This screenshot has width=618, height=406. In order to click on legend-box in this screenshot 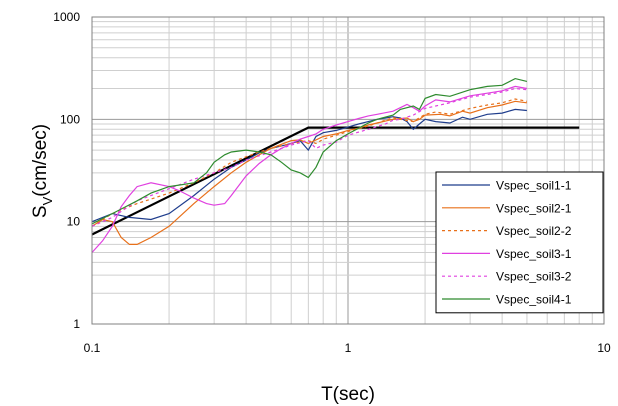, I will do `click(519, 242)`.